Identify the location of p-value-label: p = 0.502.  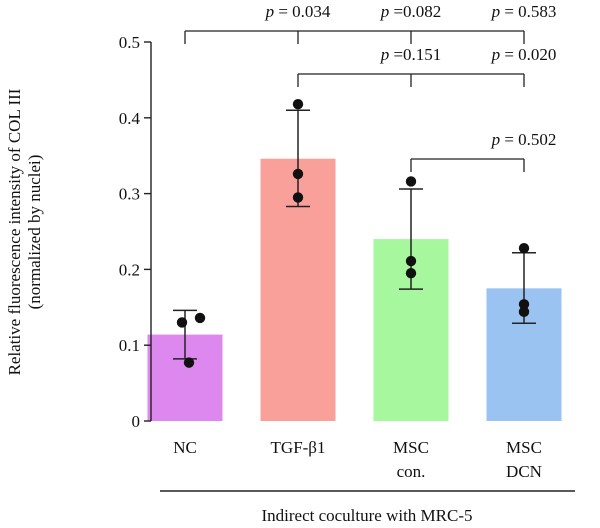
(524, 139).